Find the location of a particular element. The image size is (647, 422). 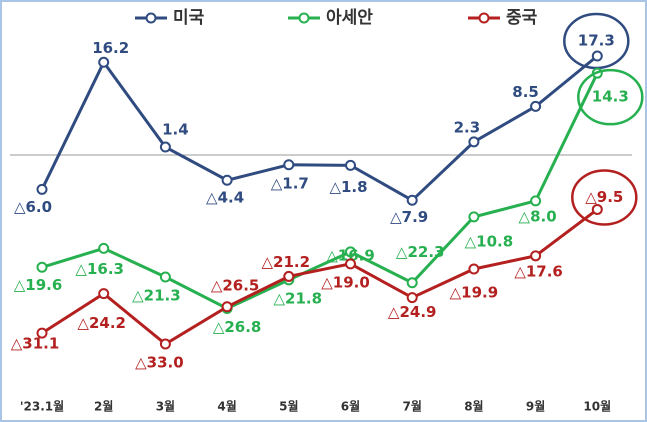

value-label: △8.0 is located at coordinates (538, 216).